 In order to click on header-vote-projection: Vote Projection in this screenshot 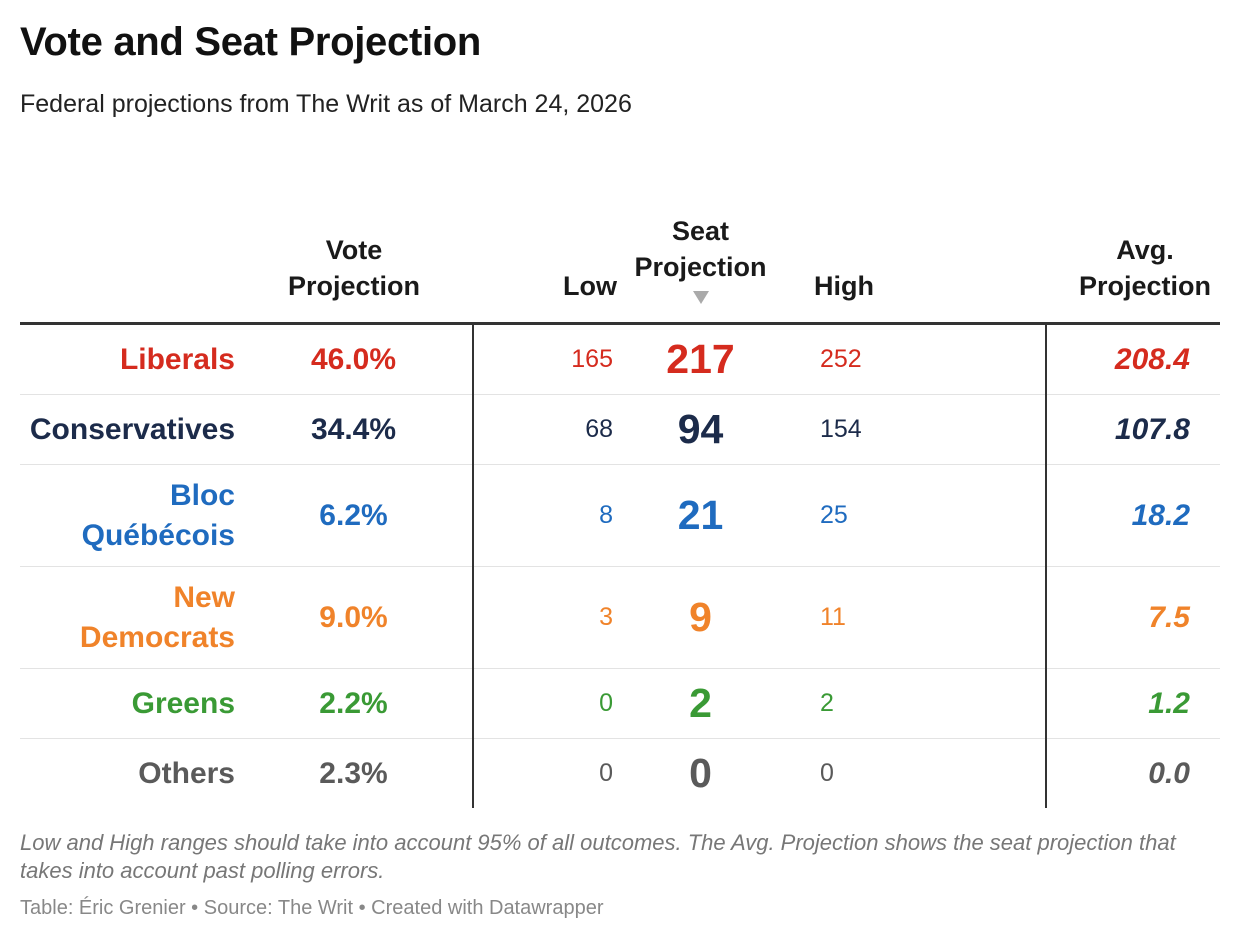, I will do `click(354, 250)`.